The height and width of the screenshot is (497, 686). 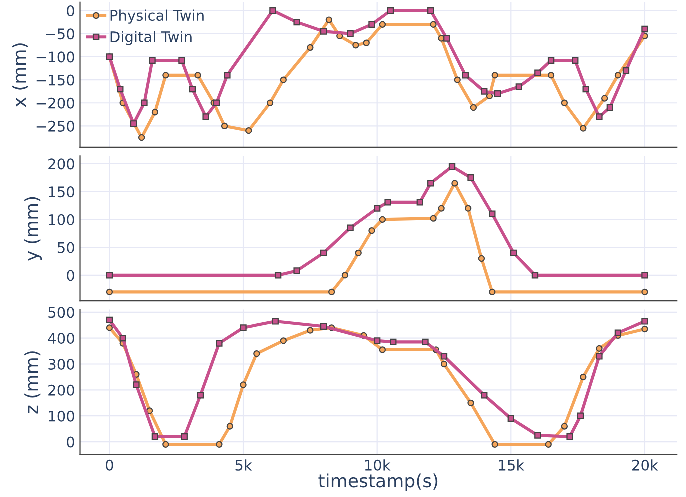 What do you see at coordinates (61, 192) in the screenshot?
I see `y-tick-label: 150` at bounding box center [61, 192].